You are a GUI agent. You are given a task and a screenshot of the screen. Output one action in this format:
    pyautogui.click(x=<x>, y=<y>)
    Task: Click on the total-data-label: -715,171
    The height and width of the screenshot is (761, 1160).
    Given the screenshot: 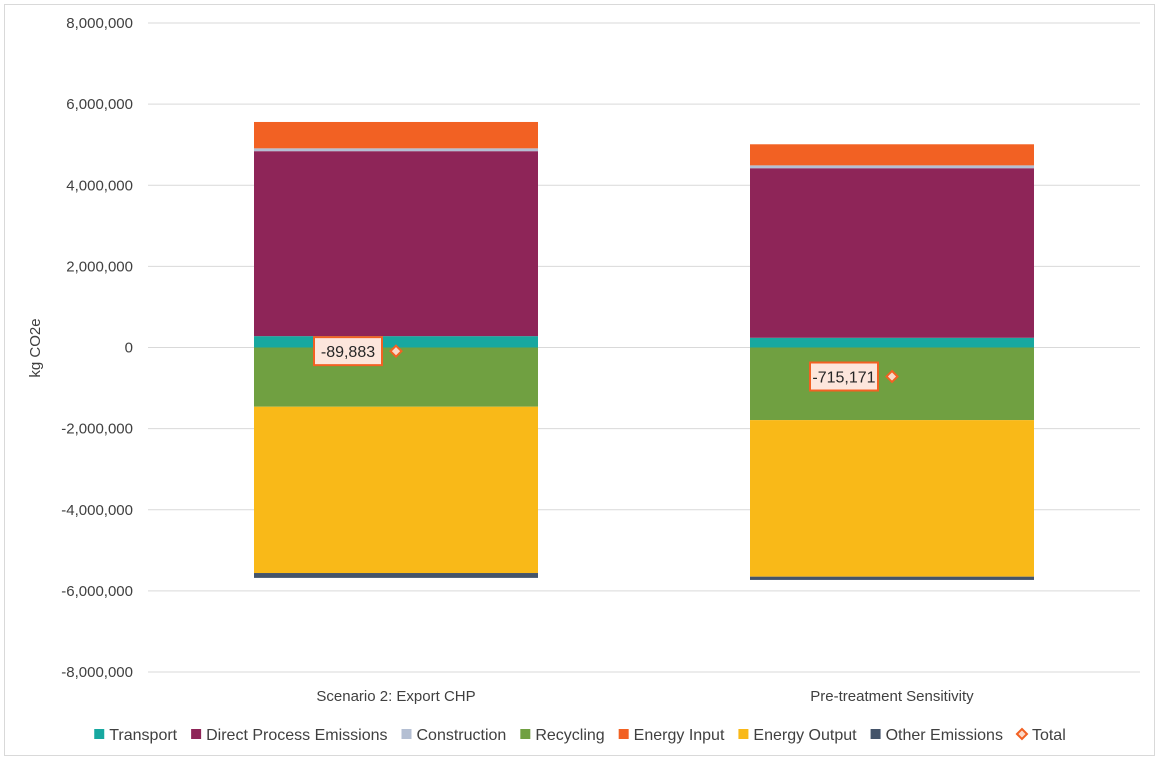 What is the action you would take?
    pyautogui.click(x=843, y=378)
    